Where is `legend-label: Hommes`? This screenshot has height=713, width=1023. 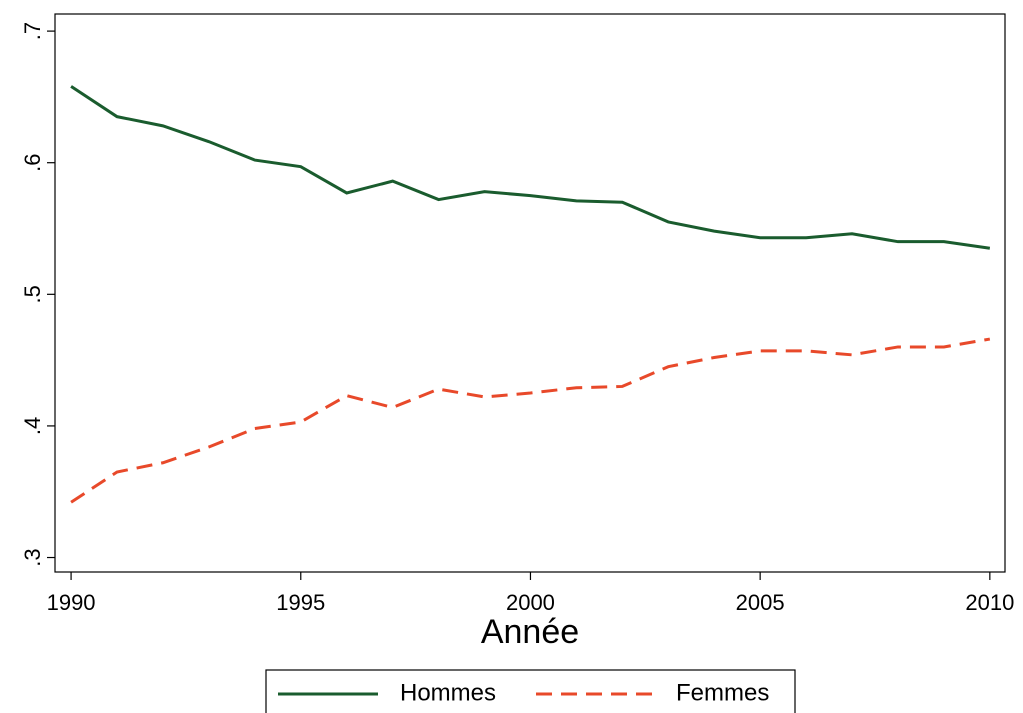
legend-label: Hommes is located at coordinates (448, 692).